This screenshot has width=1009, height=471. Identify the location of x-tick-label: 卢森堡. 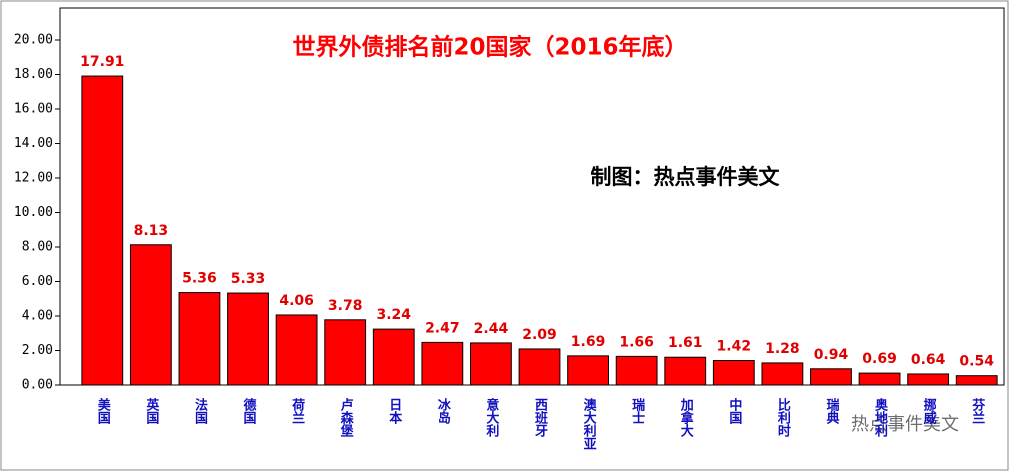
(346, 417).